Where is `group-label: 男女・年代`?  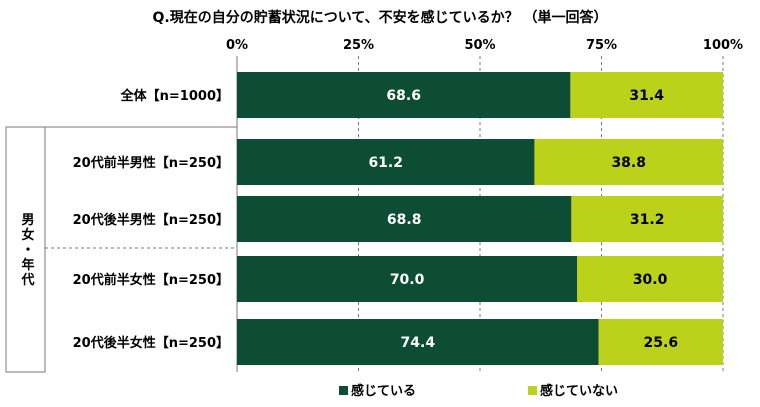 group-label: 男女・年代 is located at coordinates (27, 250).